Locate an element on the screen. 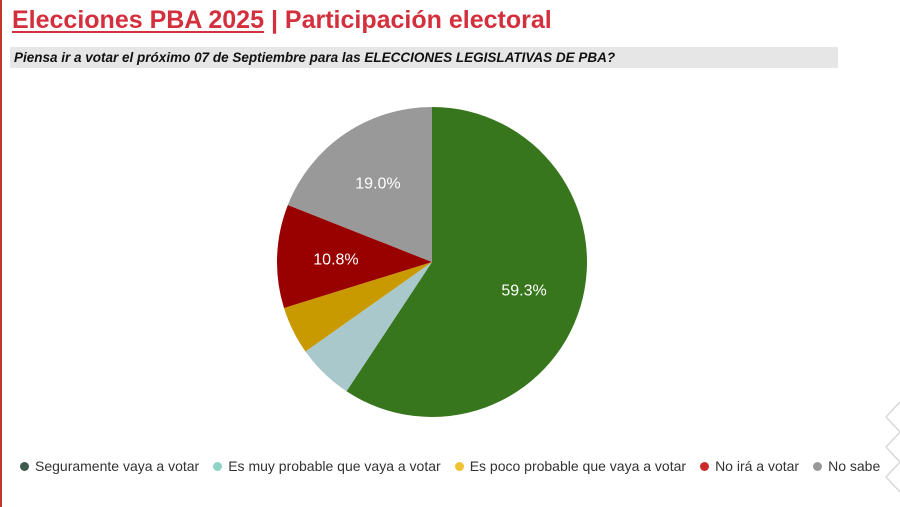 This screenshot has height=507, width=900. title-topic: Participación electoral is located at coordinates (418, 20).